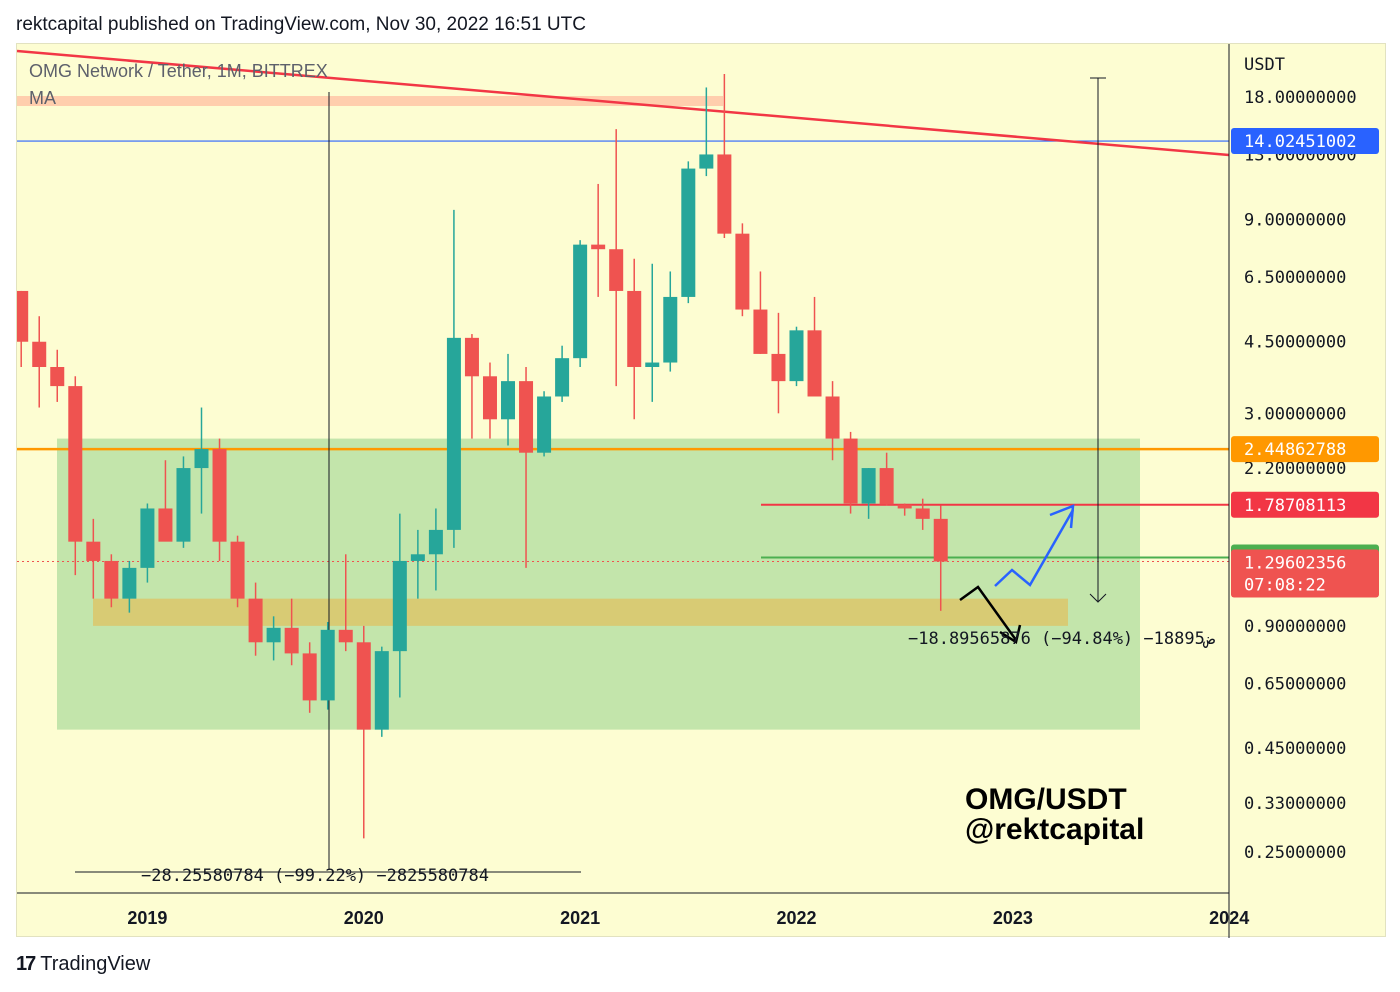 The image size is (1400, 992). What do you see at coordinates (1264, 65) in the screenshot?
I see `price-axis-unit: USDT` at bounding box center [1264, 65].